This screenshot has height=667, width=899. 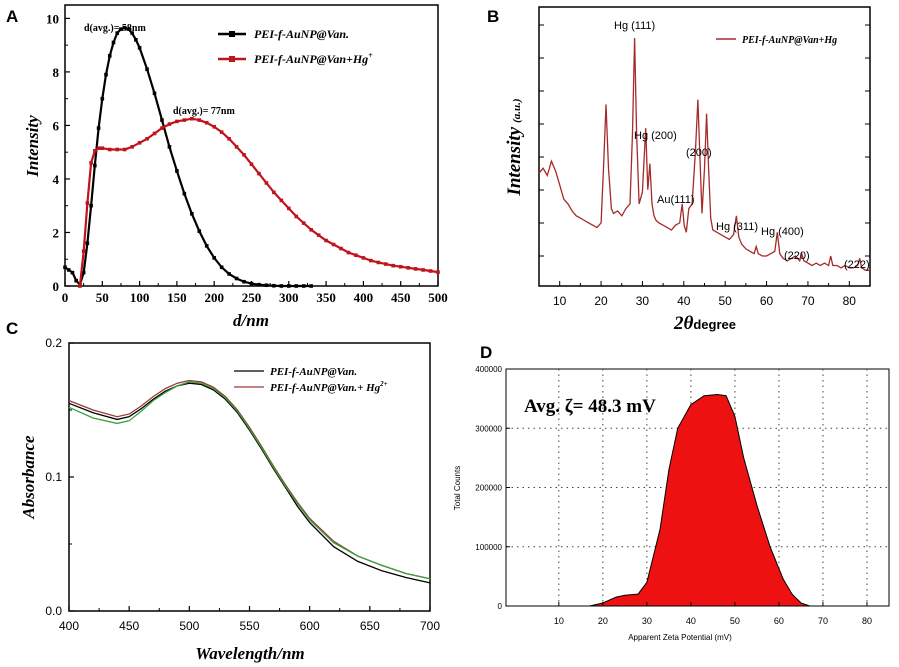 I want to click on panel-a-ytick-label: 6, so click(x=56, y=125).